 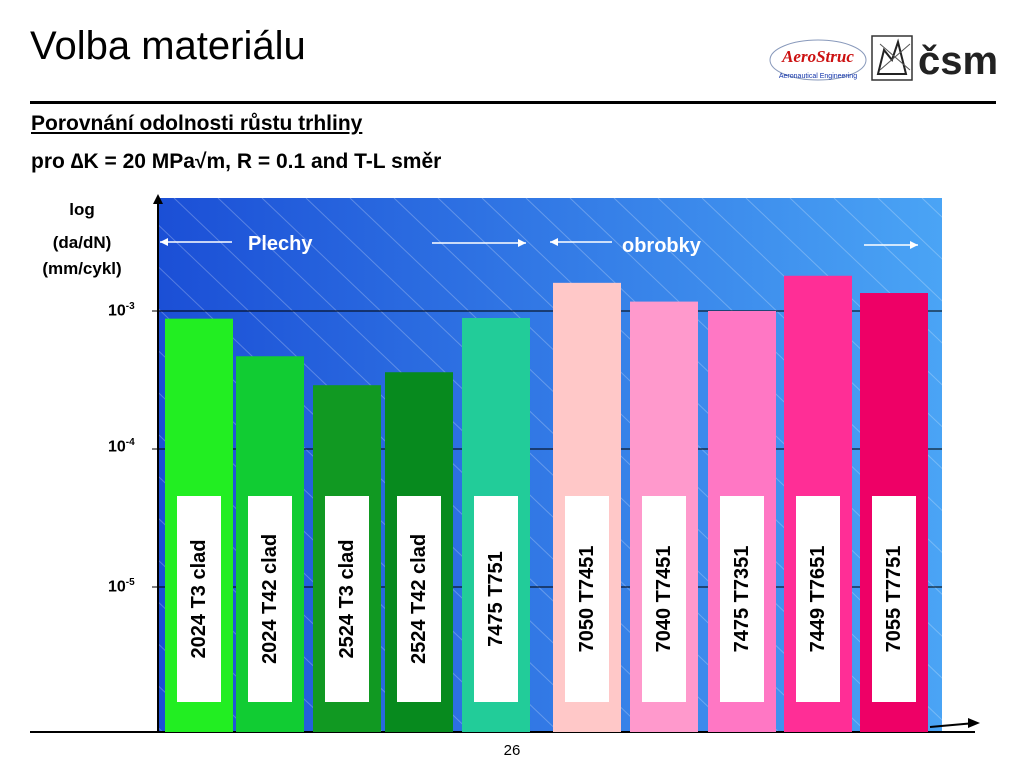 What do you see at coordinates (662, 246) in the screenshot?
I see `group-label: obrobky` at bounding box center [662, 246].